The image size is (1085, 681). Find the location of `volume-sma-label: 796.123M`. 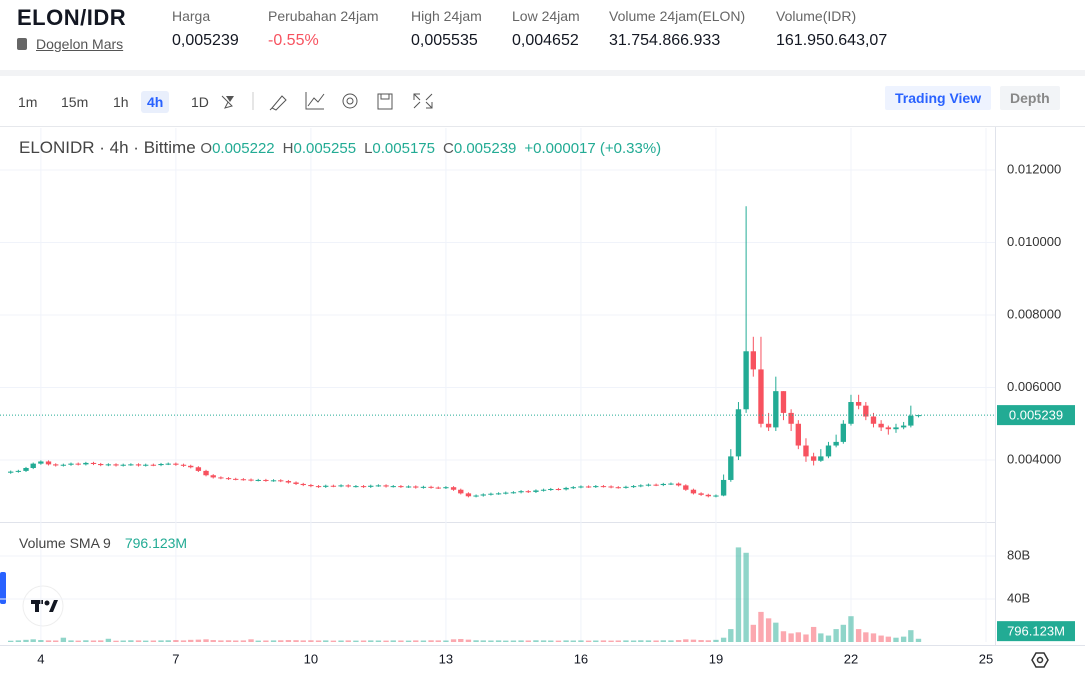

volume-sma-label: 796.123M is located at coordinates (1036, 631).